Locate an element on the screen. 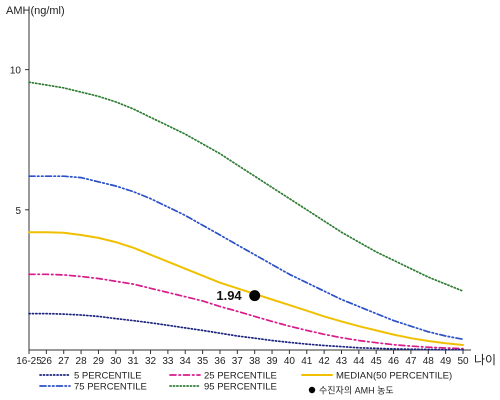 This screenshot has height=400, width=500. x-tick-label: 16-25 is located at coordinates (29, 361).